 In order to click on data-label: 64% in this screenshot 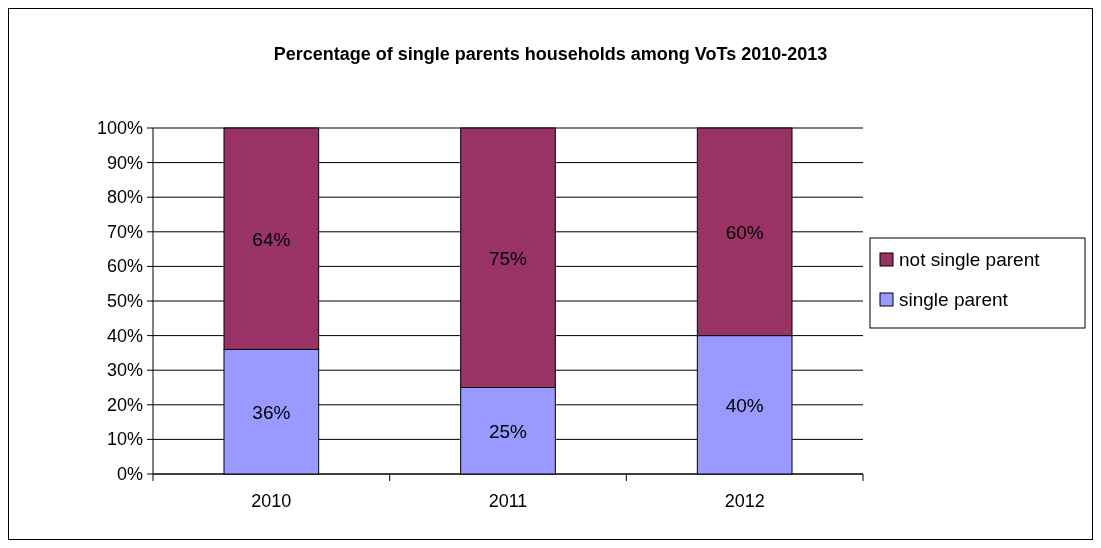, I will do `click(271, 239)`.